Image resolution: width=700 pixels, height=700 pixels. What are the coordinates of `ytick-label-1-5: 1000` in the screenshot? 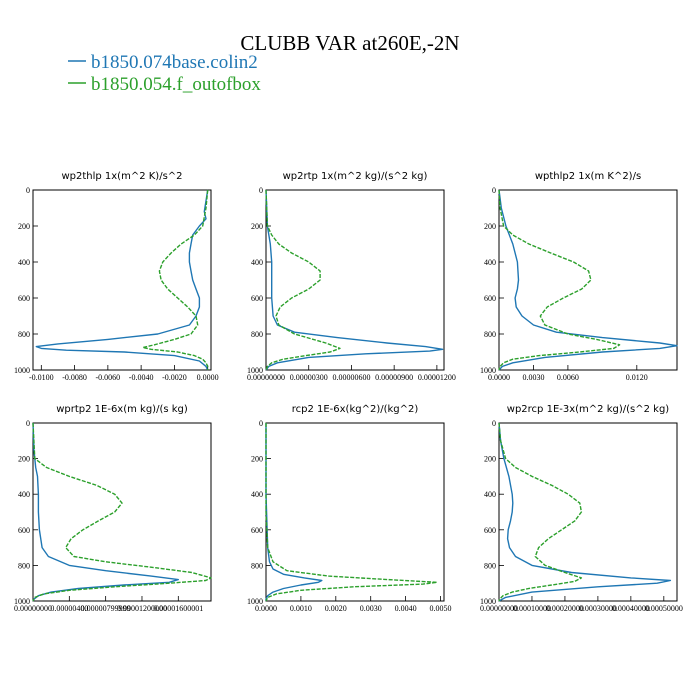 It's located at (255, 370).